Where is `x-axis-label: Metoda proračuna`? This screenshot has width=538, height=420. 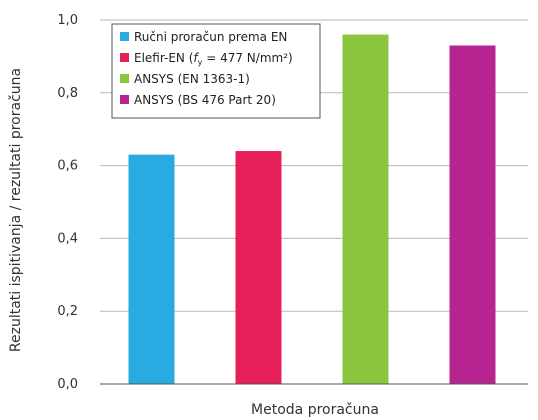 x-axis-label: Metoda proračuna is located at coordinates (315, 410).